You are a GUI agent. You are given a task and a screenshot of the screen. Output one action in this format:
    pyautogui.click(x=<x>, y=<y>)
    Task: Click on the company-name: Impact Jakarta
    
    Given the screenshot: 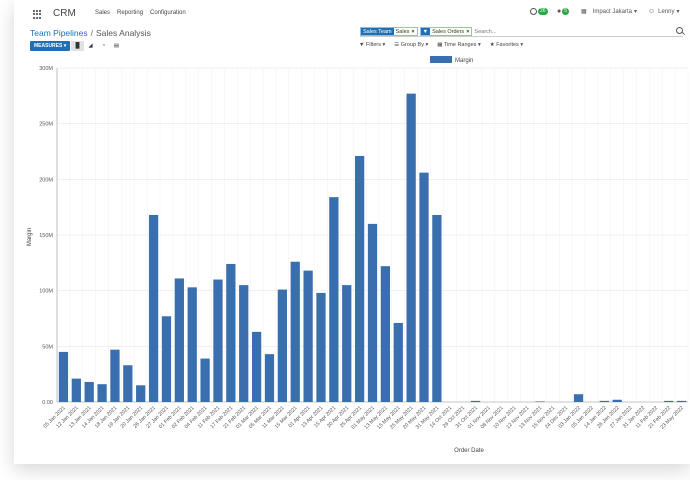 What is the action you would take?
    pyautogui.click(x=612, y=11)
    